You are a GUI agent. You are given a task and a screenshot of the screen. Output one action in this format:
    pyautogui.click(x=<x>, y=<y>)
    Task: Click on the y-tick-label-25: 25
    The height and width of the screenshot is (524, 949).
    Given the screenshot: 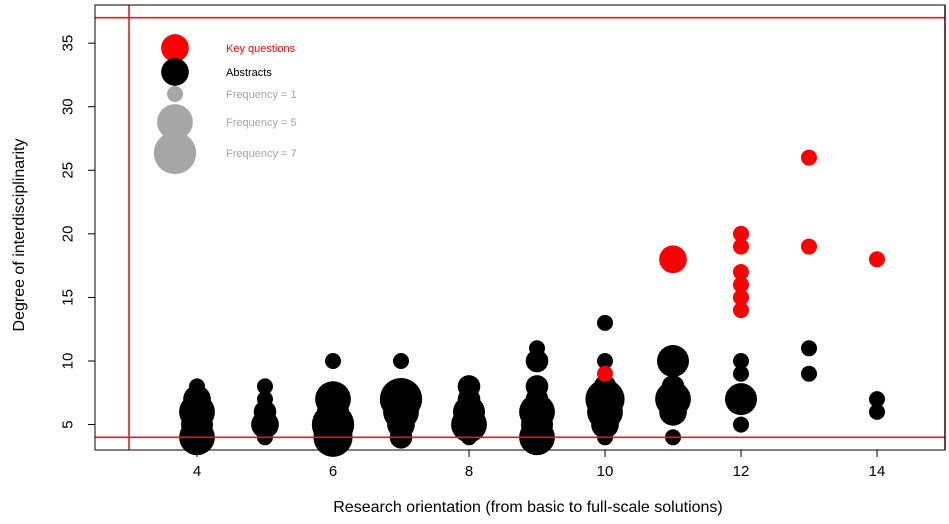 What is the action you would take?
    pyautogui.click(x=68, y=170)
    